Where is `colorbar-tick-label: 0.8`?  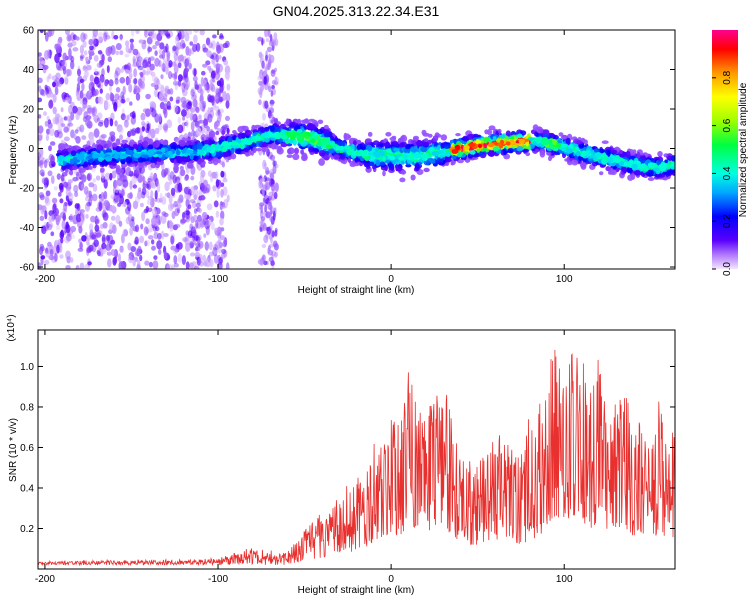
colorbar-tick-label: 0.8 is located at coordinates (727, 77).